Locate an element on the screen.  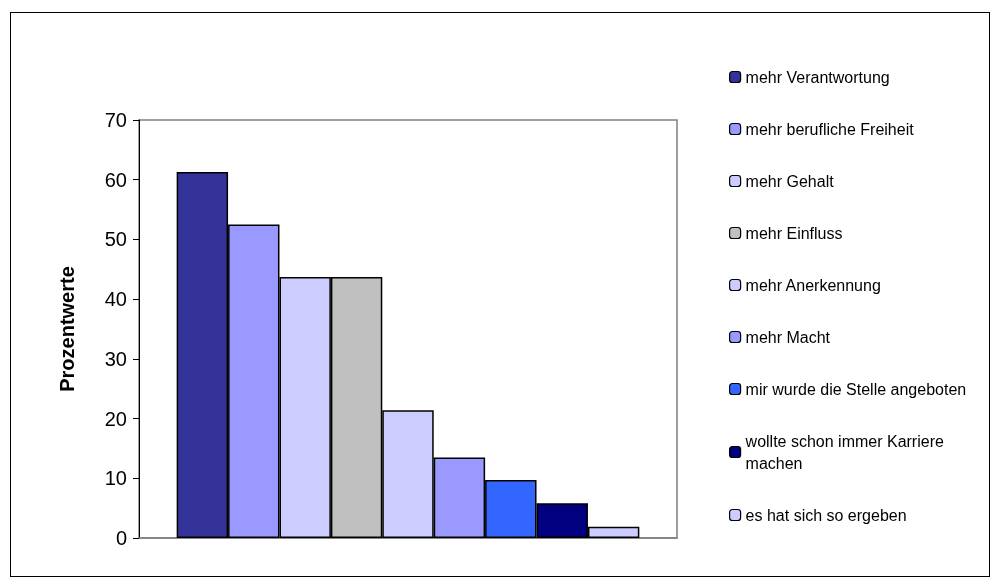
legend-label: wollte schon immer Karriere machen is located at coordinates (846, 452).